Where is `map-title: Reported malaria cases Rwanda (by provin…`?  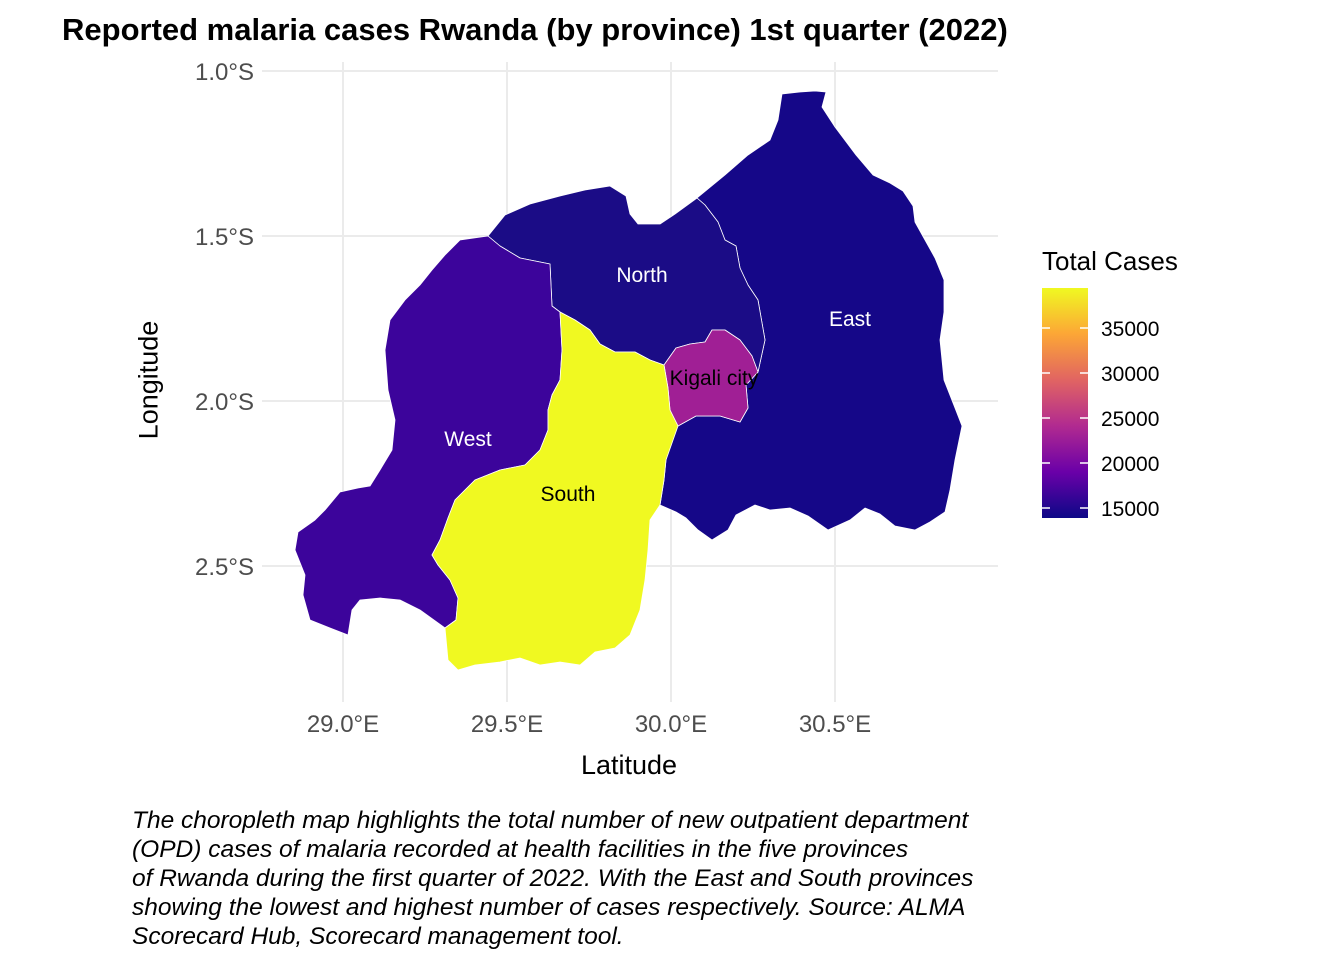
map-title: Reported malaria cases Rwanda (by provin… is located at coordinates (535, 29).